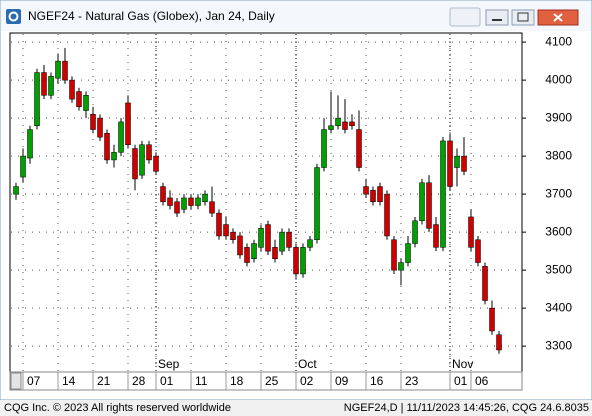  I want to click on x-tick-label: 16, so click(377, 381).